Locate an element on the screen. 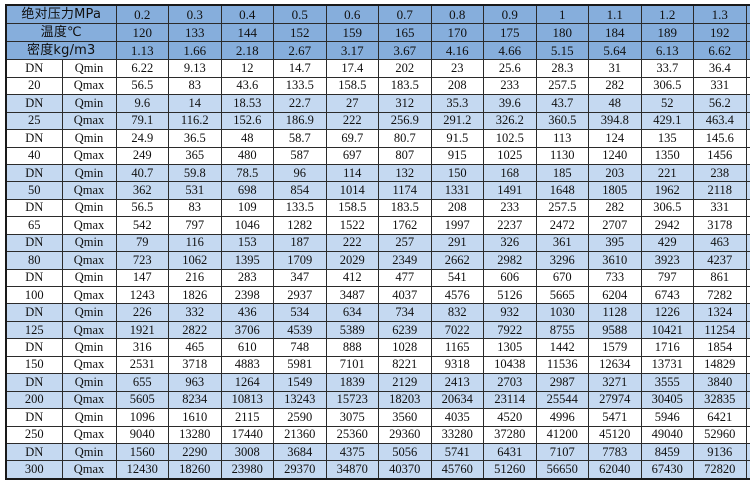 Image resolution: width=750 pixels, height=484 pixels. header-temperature-col-0: 120 is located at coordinates (142, 33).